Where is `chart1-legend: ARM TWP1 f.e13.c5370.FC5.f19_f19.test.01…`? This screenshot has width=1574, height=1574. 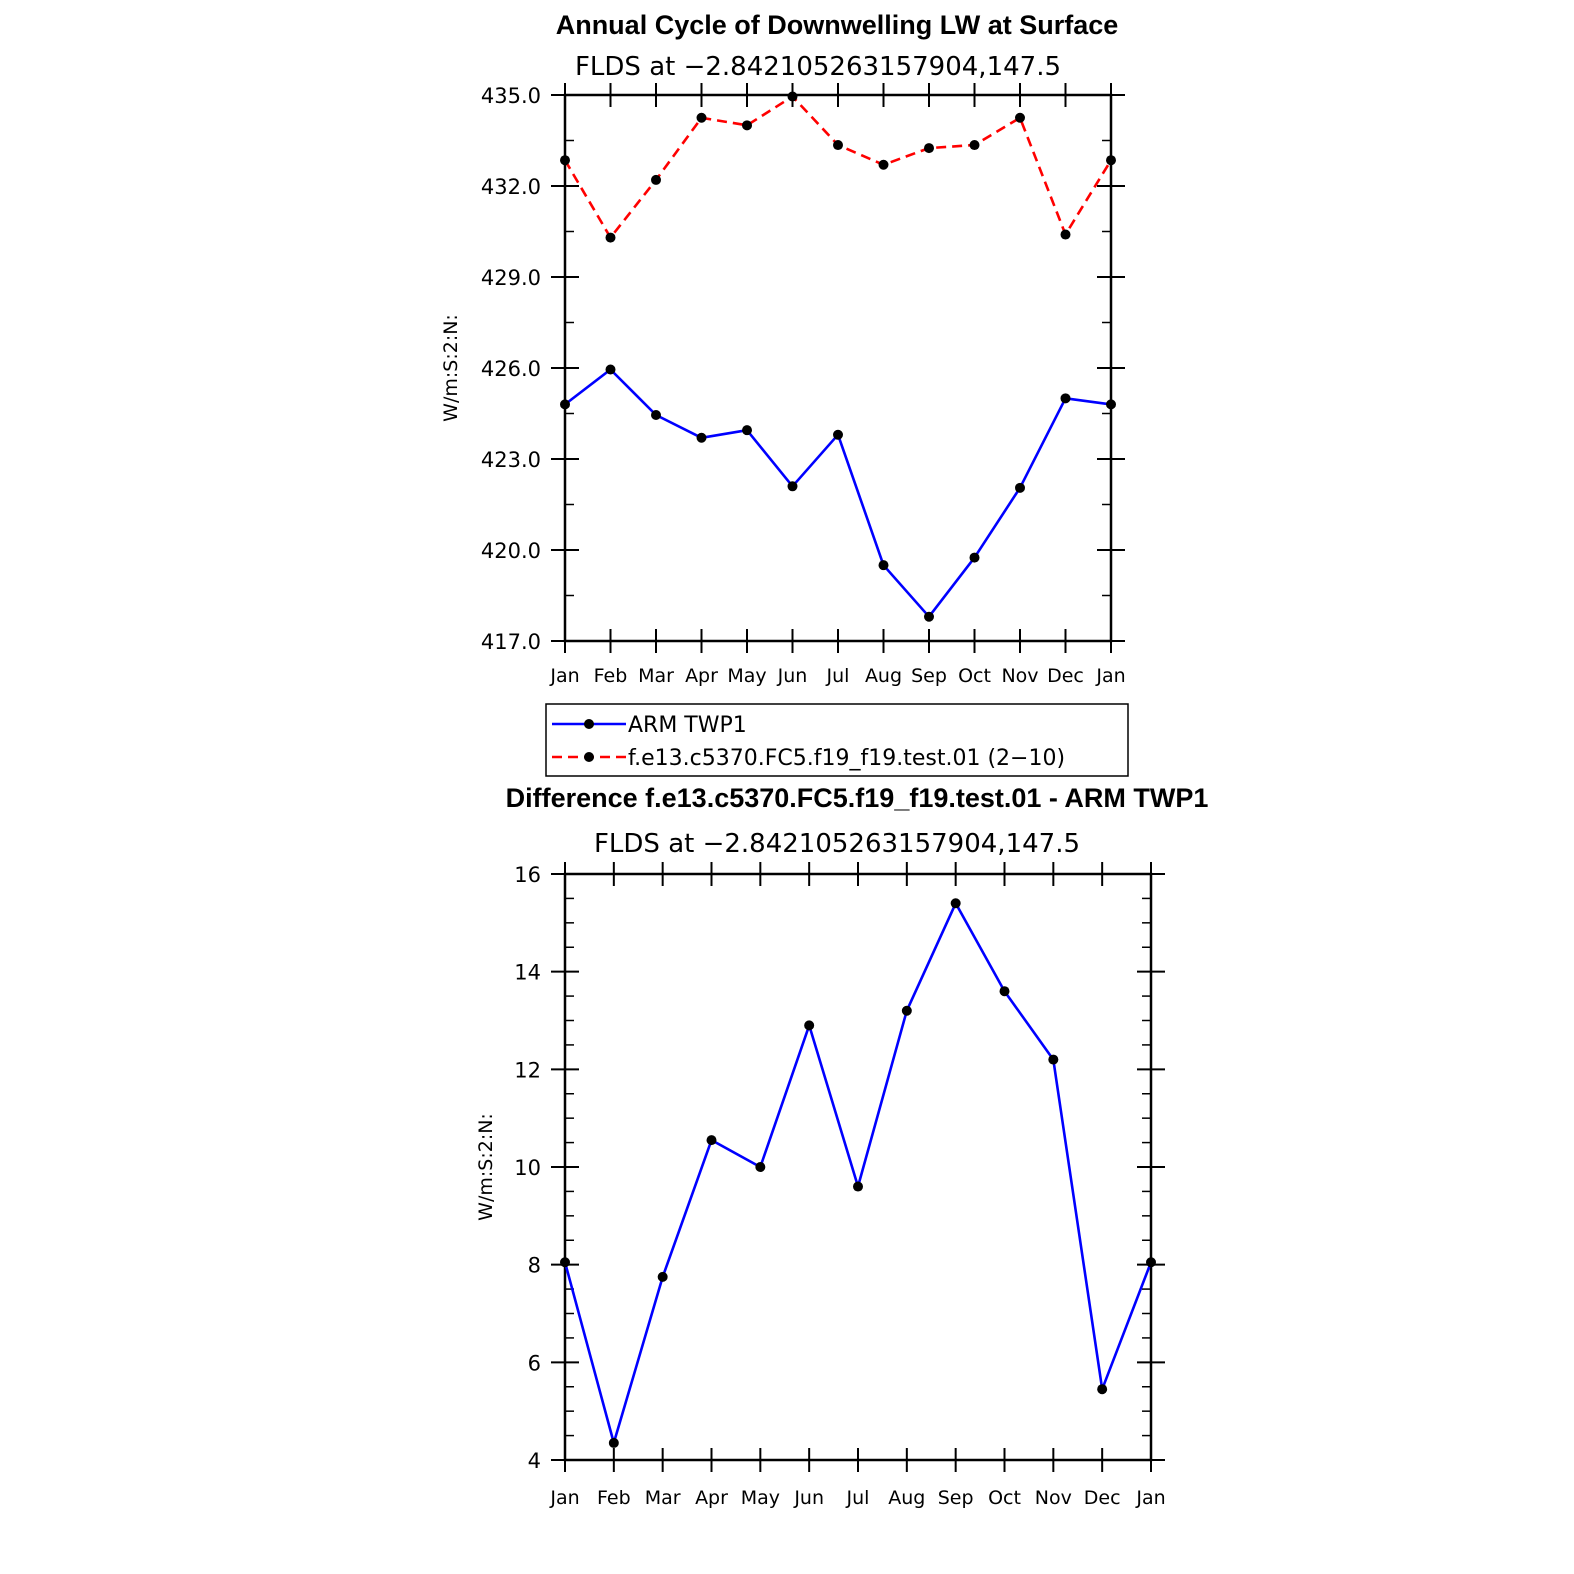
chart1-legend: ARM TWP1 f.e13.c5370.FC5.f19_f19.test.01… is located at coordinates (837, 740).